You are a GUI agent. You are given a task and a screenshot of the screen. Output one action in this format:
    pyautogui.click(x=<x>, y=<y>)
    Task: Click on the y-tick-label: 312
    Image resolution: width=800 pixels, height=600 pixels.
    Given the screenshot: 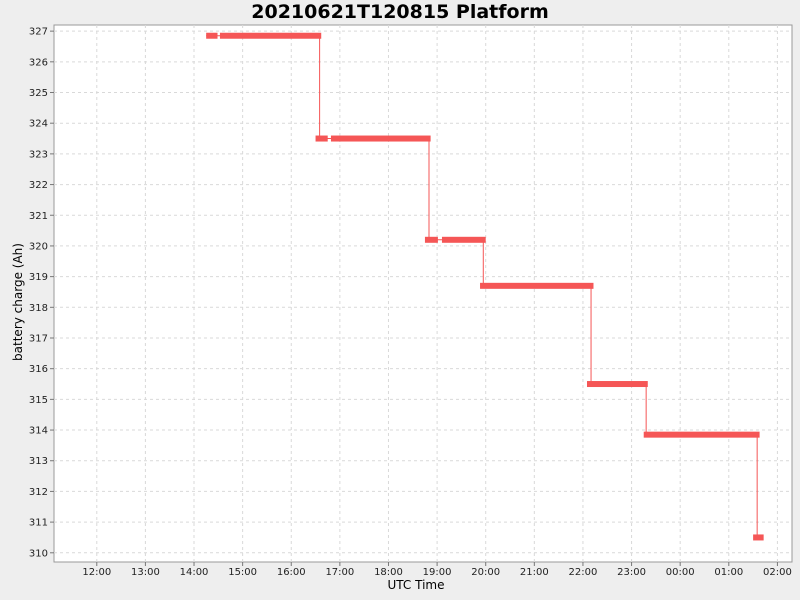 What is the action you would take?
    pyautogui.click(x=38, y=492)
    